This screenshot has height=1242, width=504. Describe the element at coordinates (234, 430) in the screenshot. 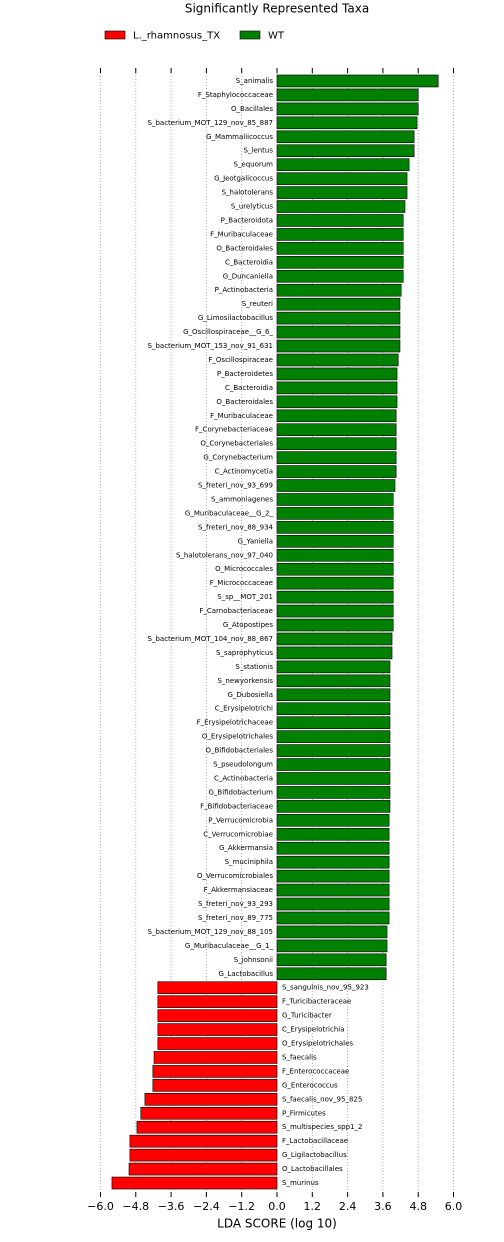

I see `bar-label: F_Corynebacteriaceae` at that location.